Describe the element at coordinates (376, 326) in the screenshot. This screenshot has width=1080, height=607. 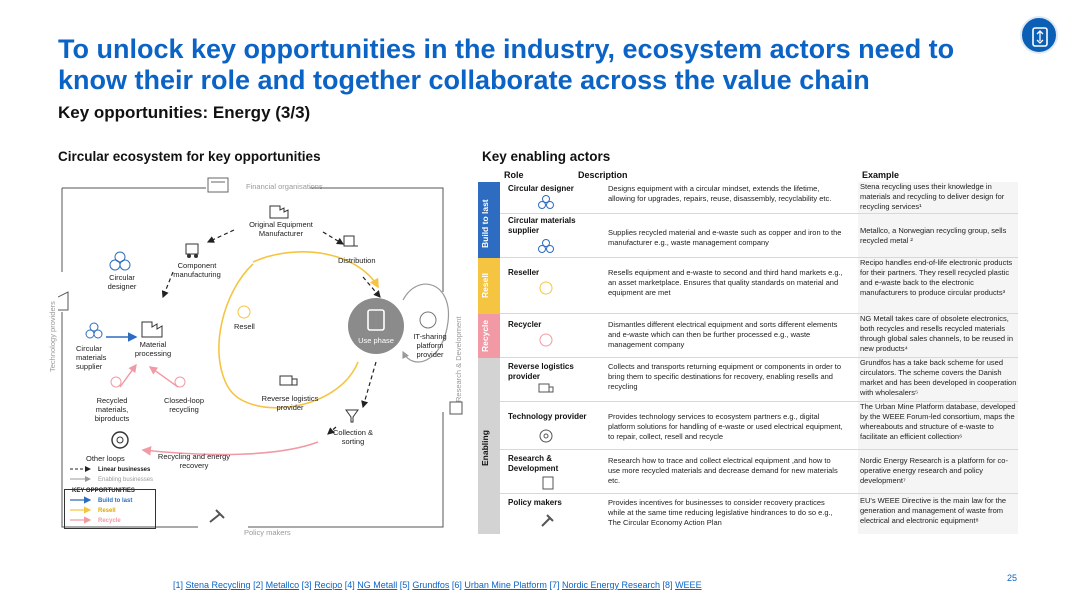
I see `use-phase-node: Use phase` at that location.